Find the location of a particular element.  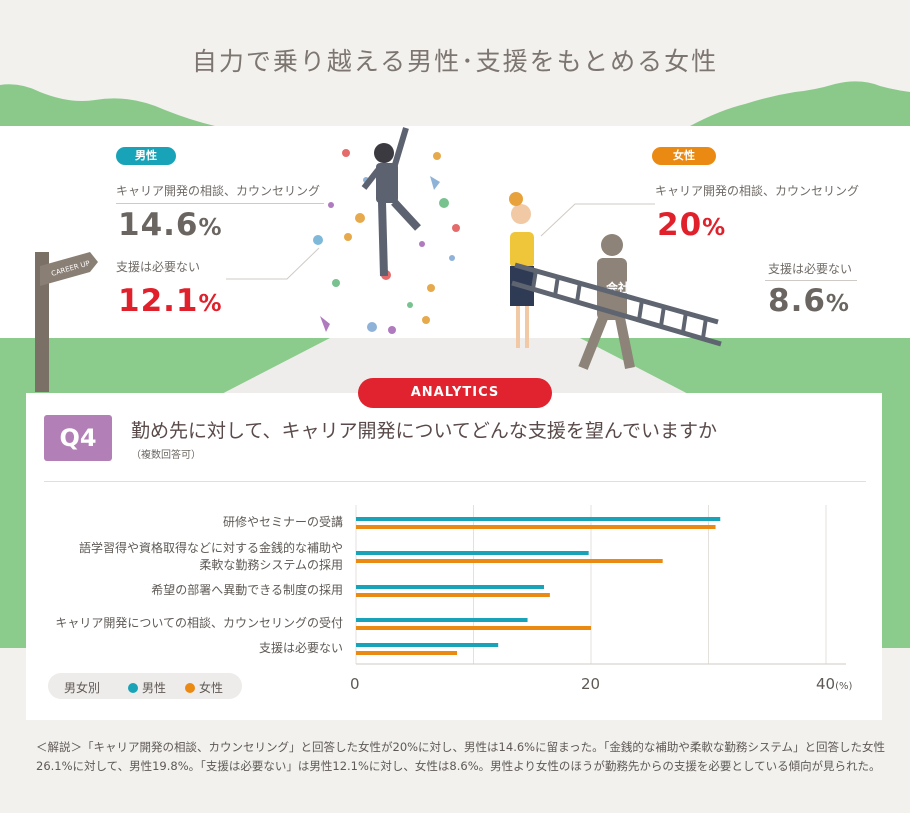

female-tag: 女性 is located at coordinates (684, 156).